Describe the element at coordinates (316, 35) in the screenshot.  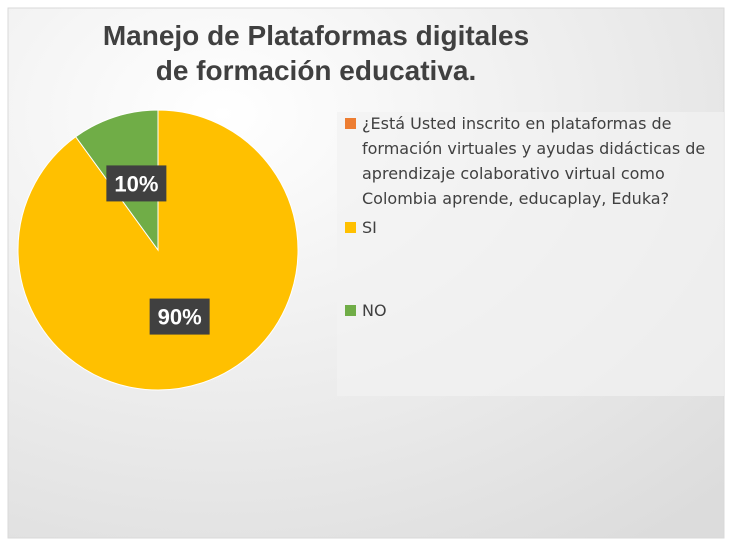
I see `title-line: Manejo de Plataformas digitales` at that location.